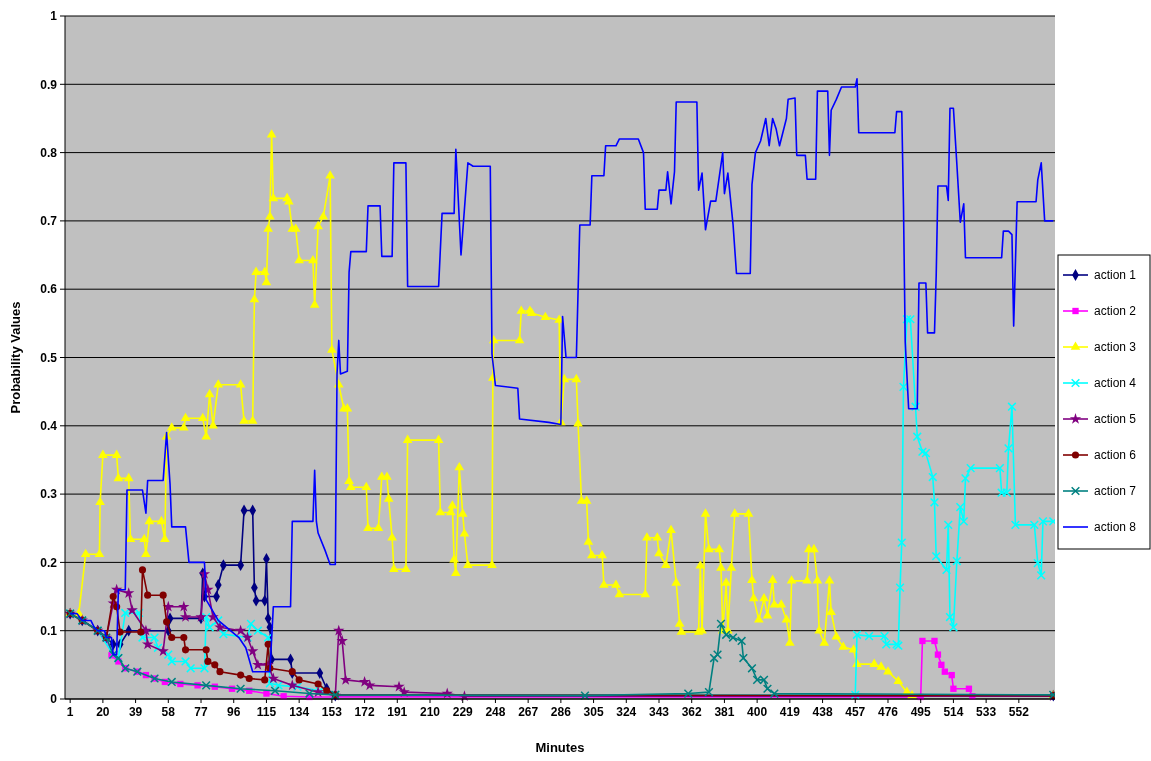 The height and width of the screenshot is (761, 1151). What do you see at coordinates (49, 494) in the screenshot?
I see `y-tick-label: 0.3` at bounding box center [49, 494].